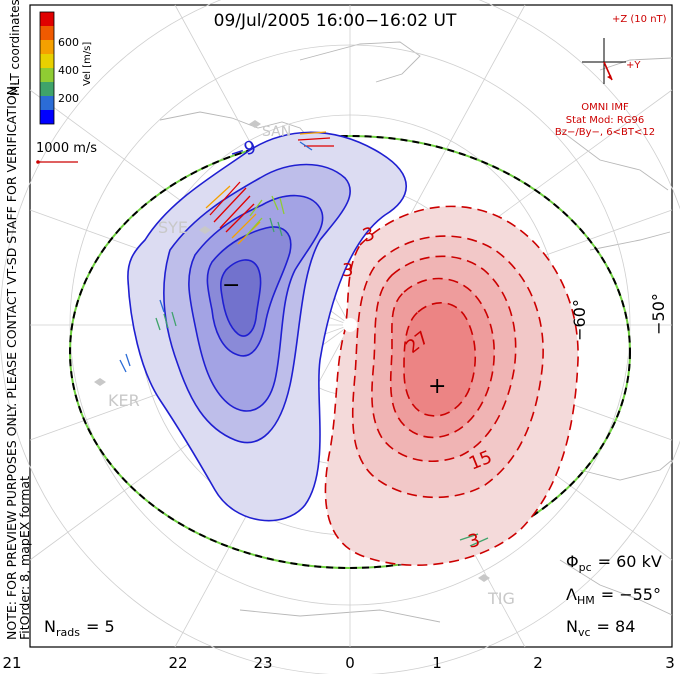 The width and height of the screenshot is (680, 674). Describe the element at coordinates (255, 124) in the screenshot. I see `station-san-marker` at that location.